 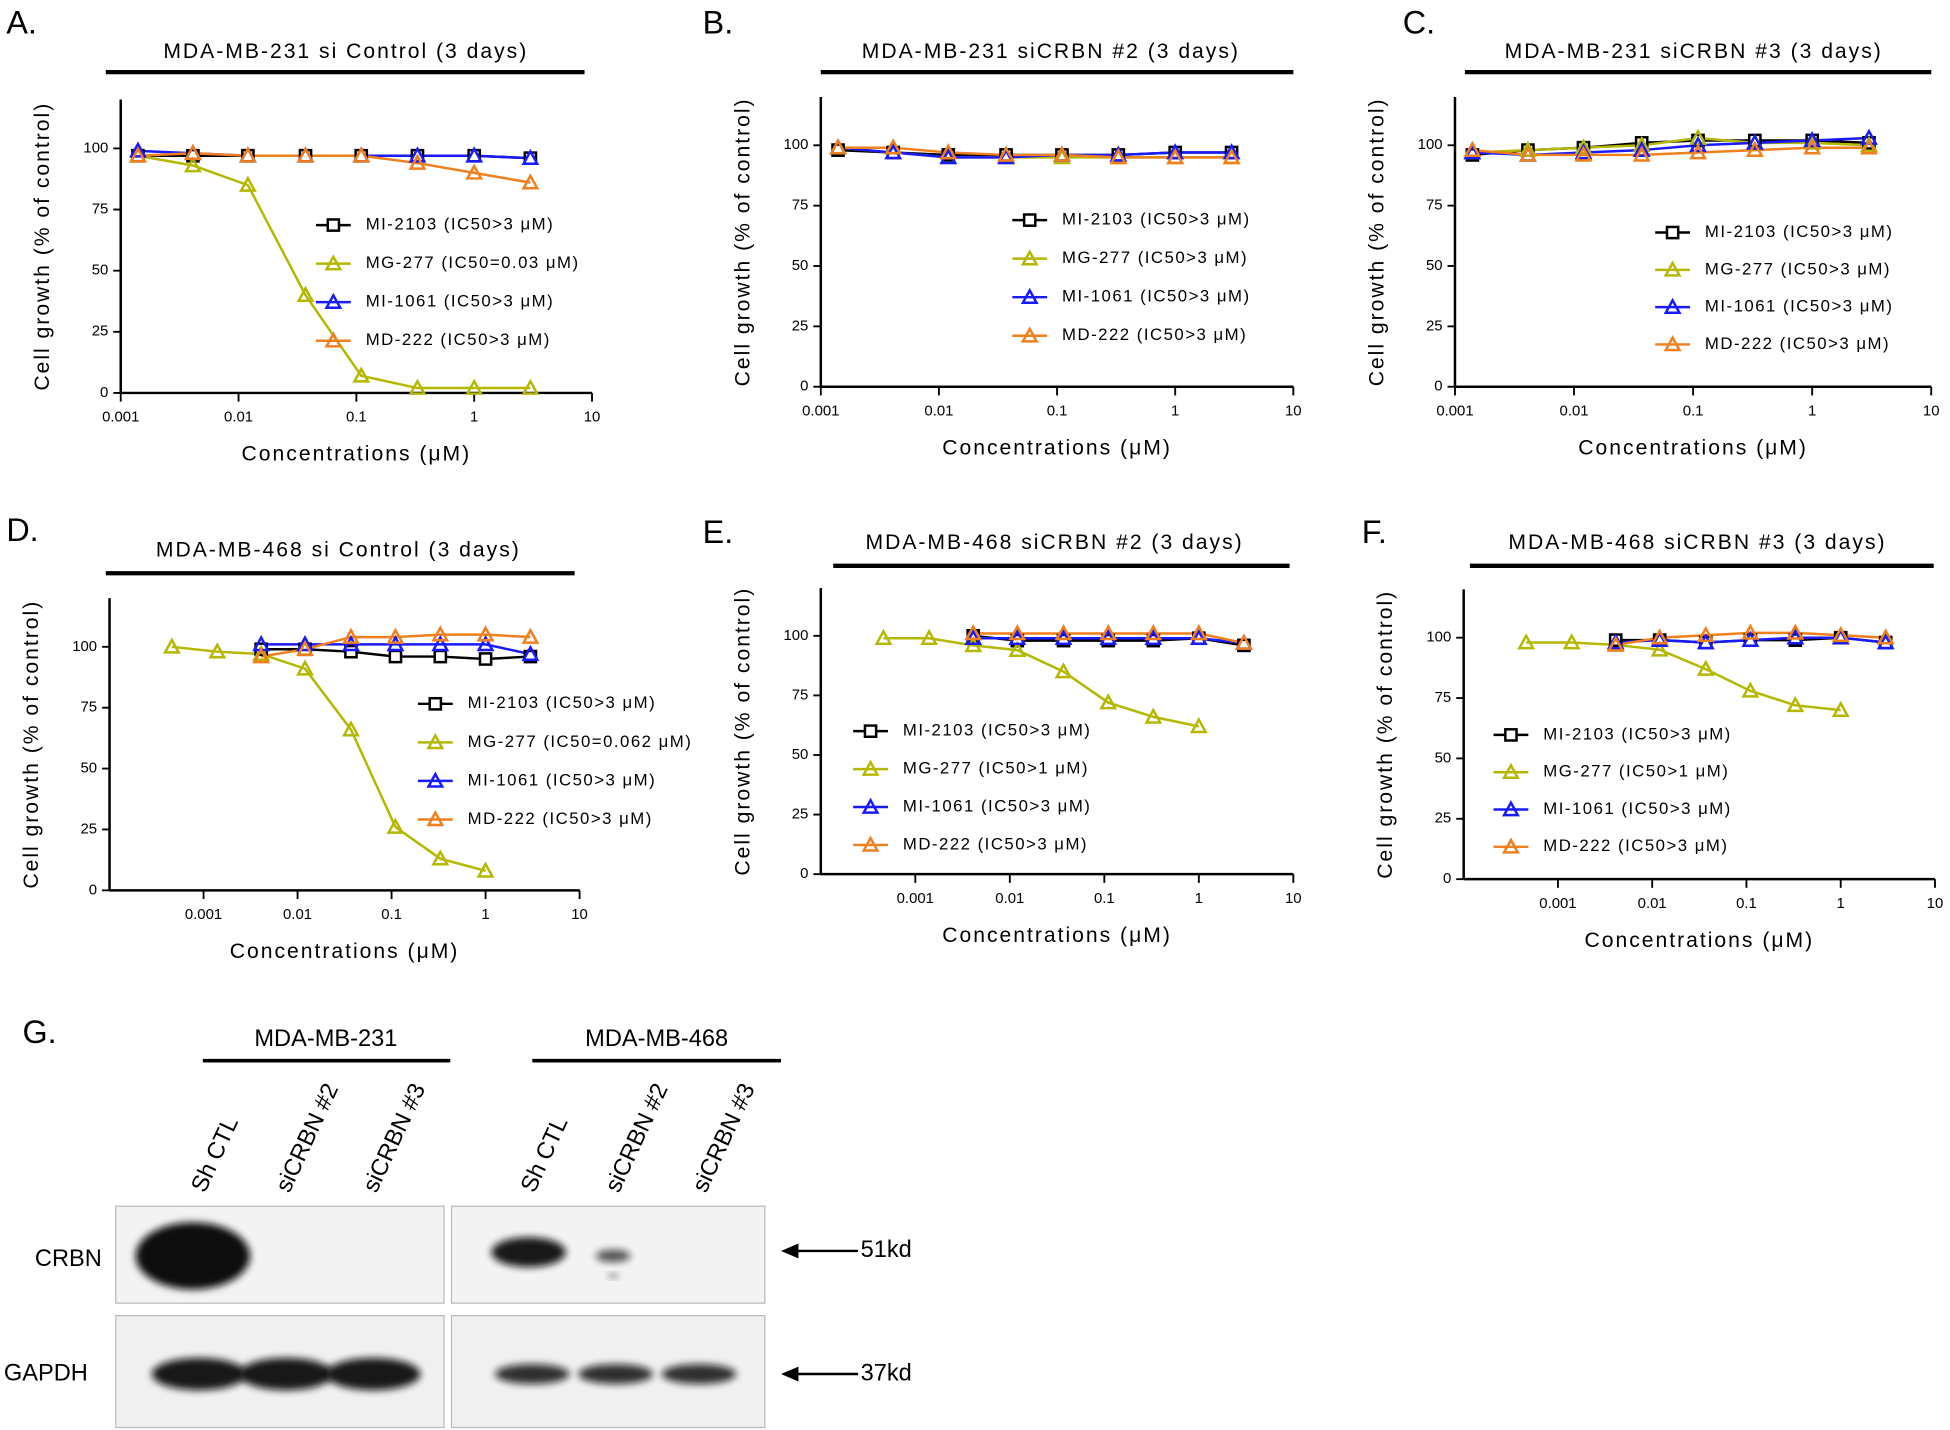 I want to click on panel-label: F., so click(x=1374, y=532).